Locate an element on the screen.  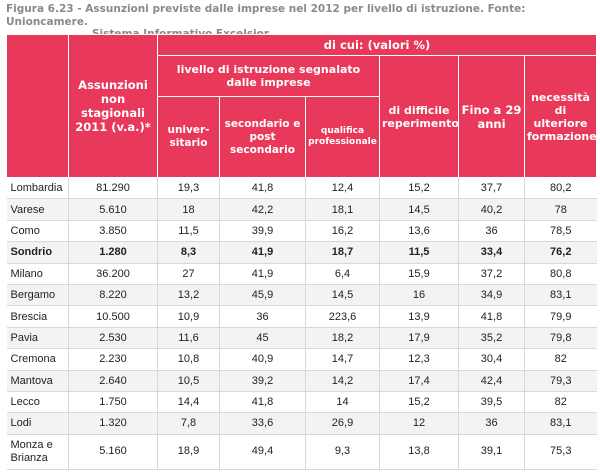
cell-qualifica: 16,2 is located at coordinates (342, 230).